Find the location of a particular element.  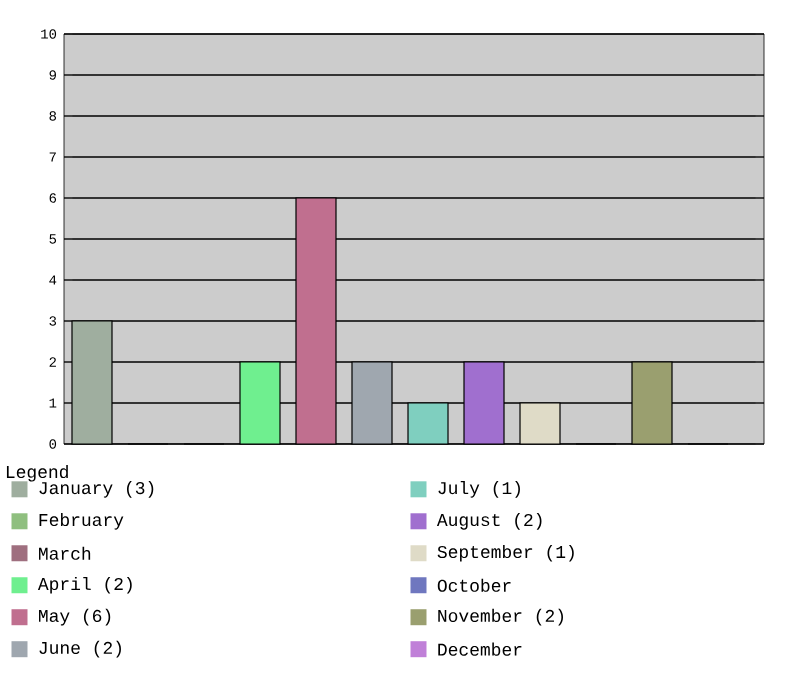

legend-label: July (1) is located at coordinates (479, 489).